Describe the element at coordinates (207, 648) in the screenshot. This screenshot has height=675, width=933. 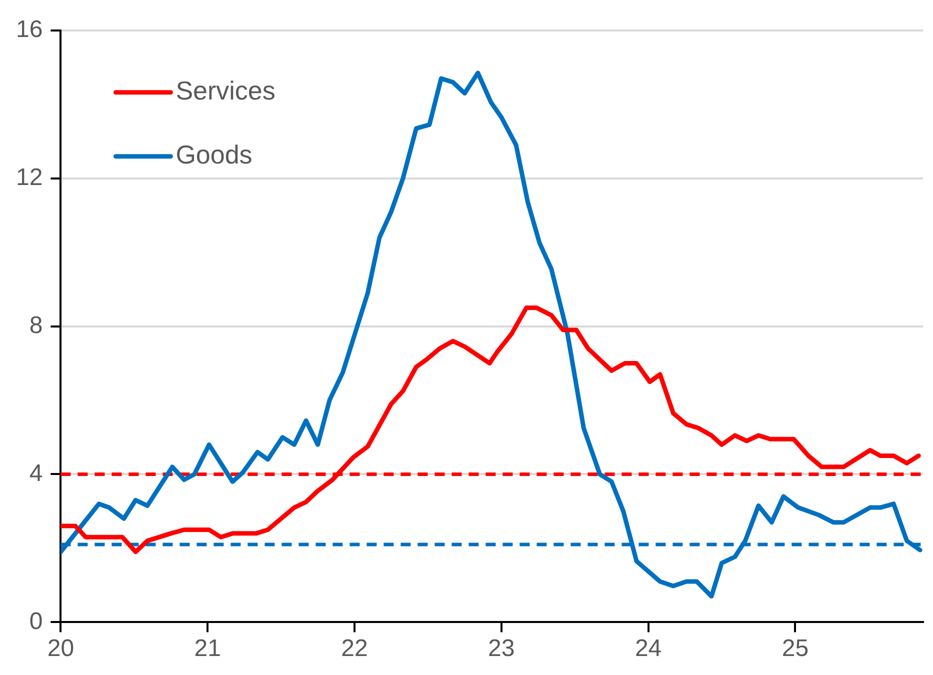
I see `x-tick-label: 21` at that location.